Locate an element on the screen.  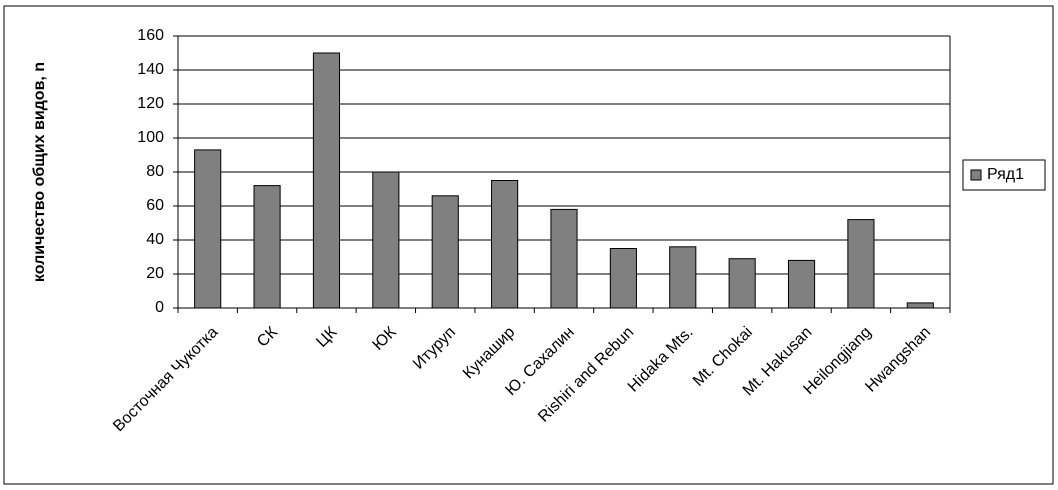
y-tick-label: 120 is located at coordinates (150, 103).